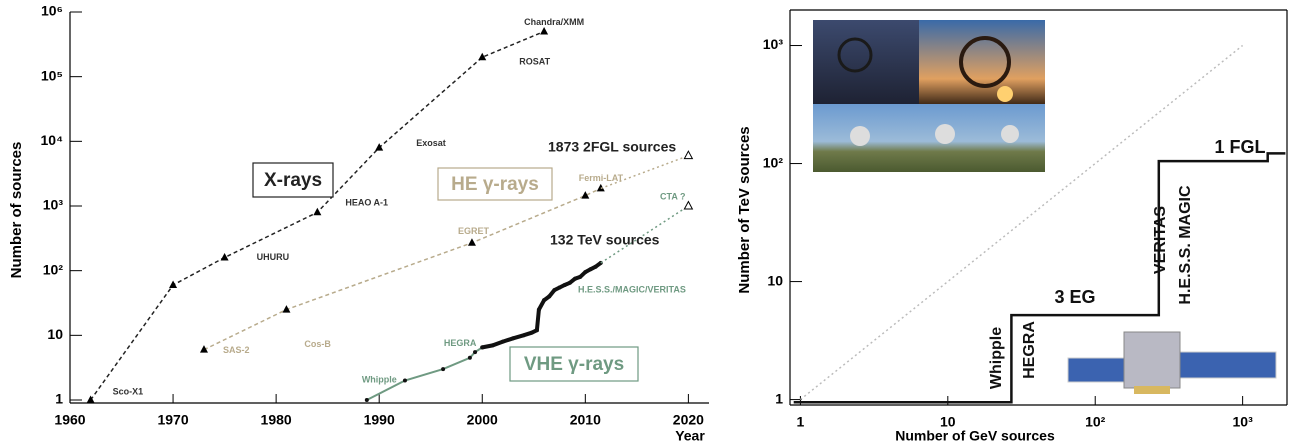 The width and height of the screenshot is (1293, 446). I want to click on point-label: HEGRA, so click(460, 343).